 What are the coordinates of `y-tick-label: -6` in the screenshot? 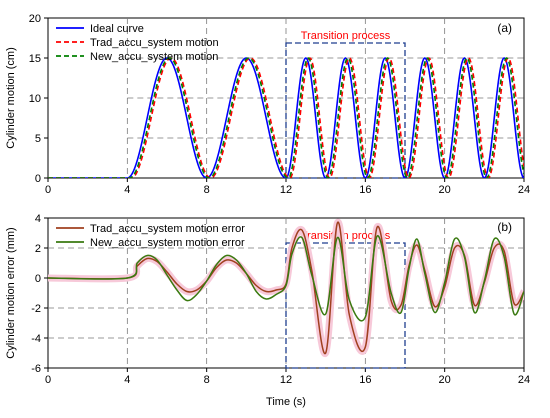 It's located at (36, 369).